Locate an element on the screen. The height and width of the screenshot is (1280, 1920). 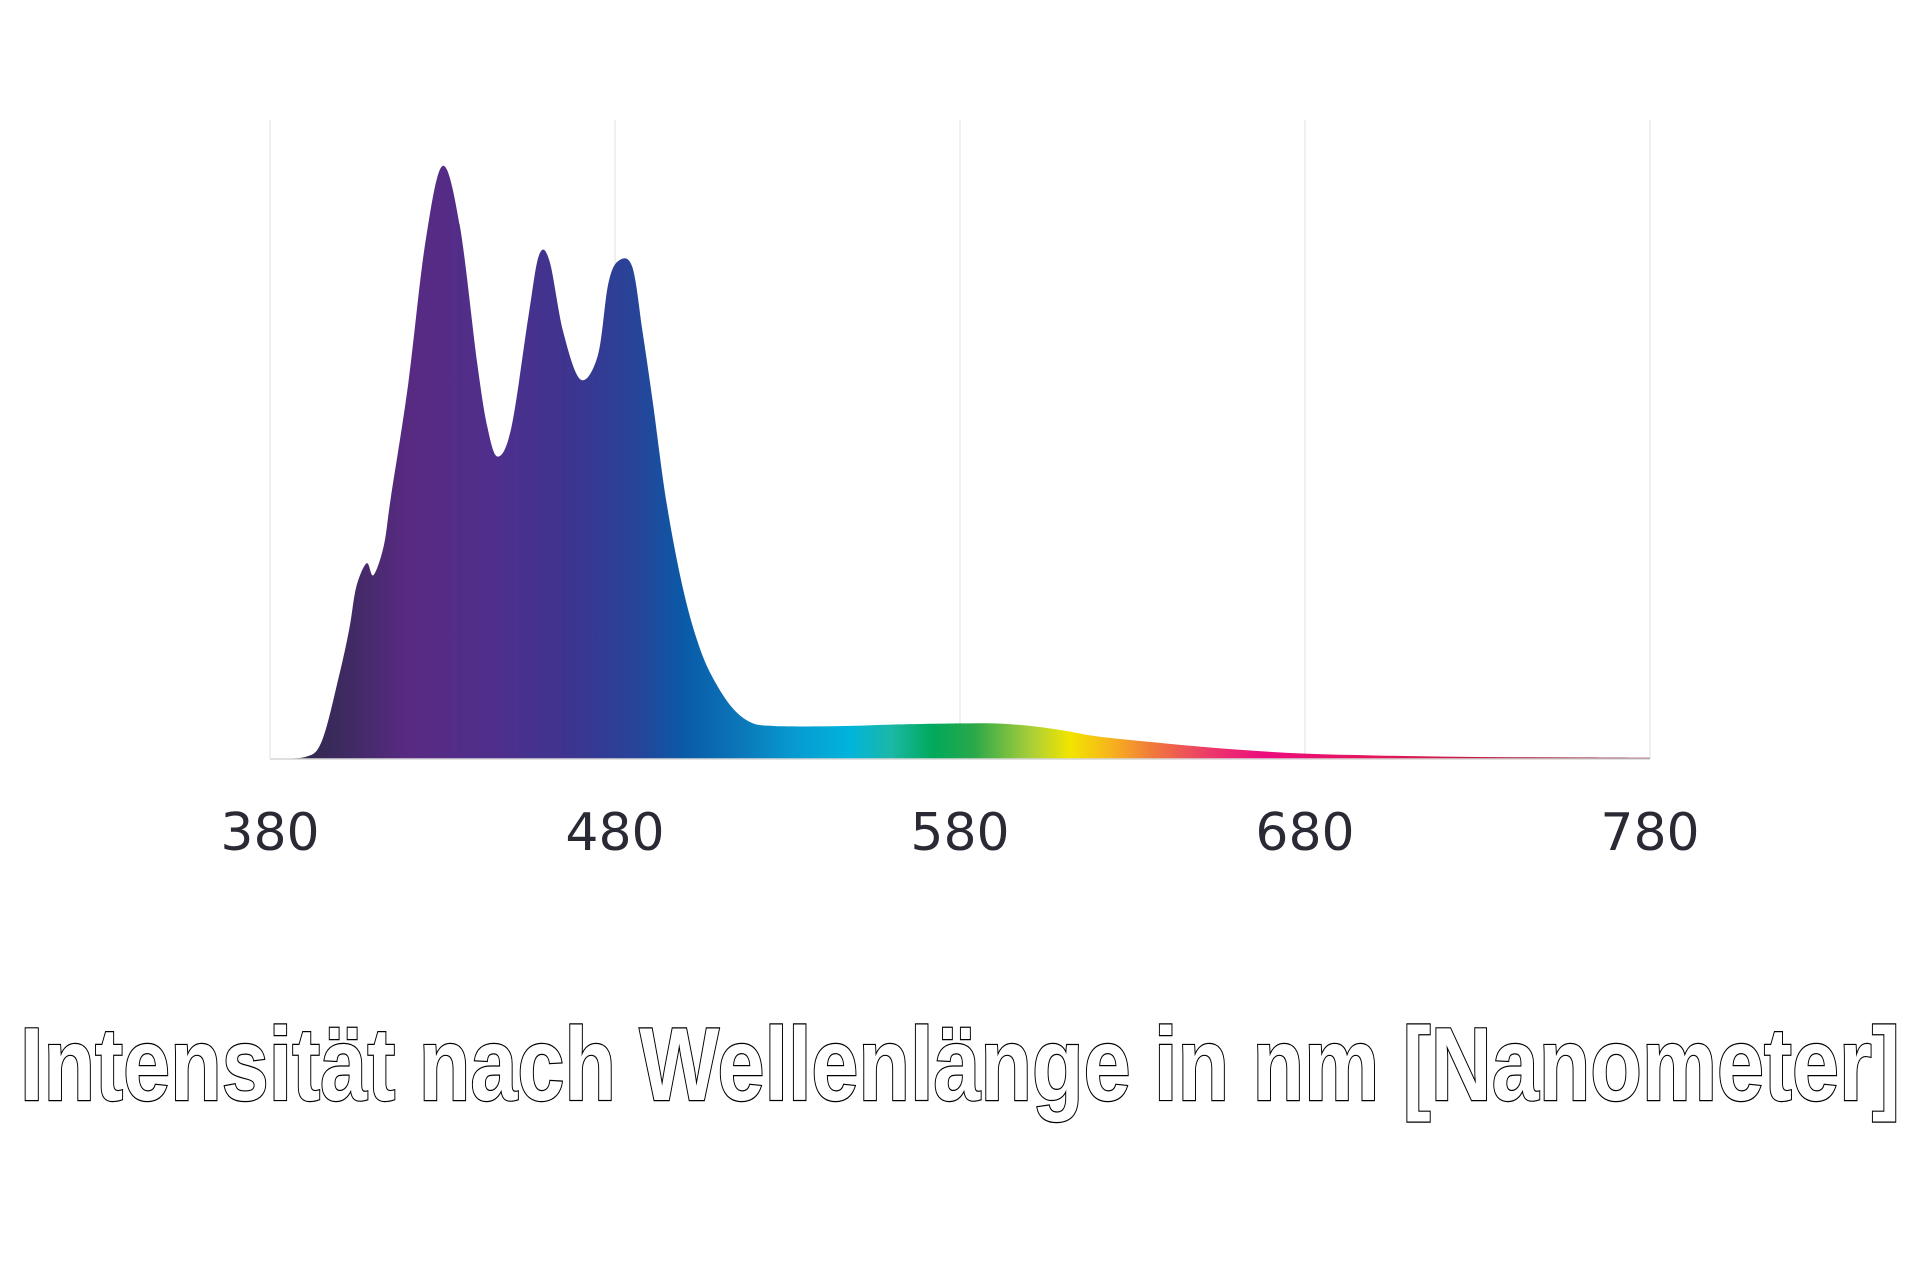
x-tick-labels: 380 480 580 680 780 is located at coordinates (959, 833).